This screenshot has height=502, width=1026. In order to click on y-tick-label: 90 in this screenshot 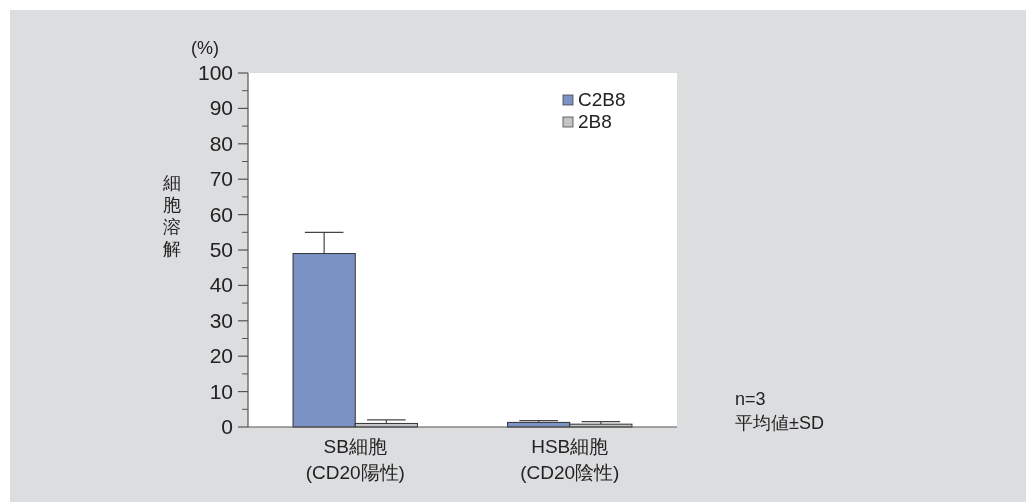, I will do `click(221, 108)`.